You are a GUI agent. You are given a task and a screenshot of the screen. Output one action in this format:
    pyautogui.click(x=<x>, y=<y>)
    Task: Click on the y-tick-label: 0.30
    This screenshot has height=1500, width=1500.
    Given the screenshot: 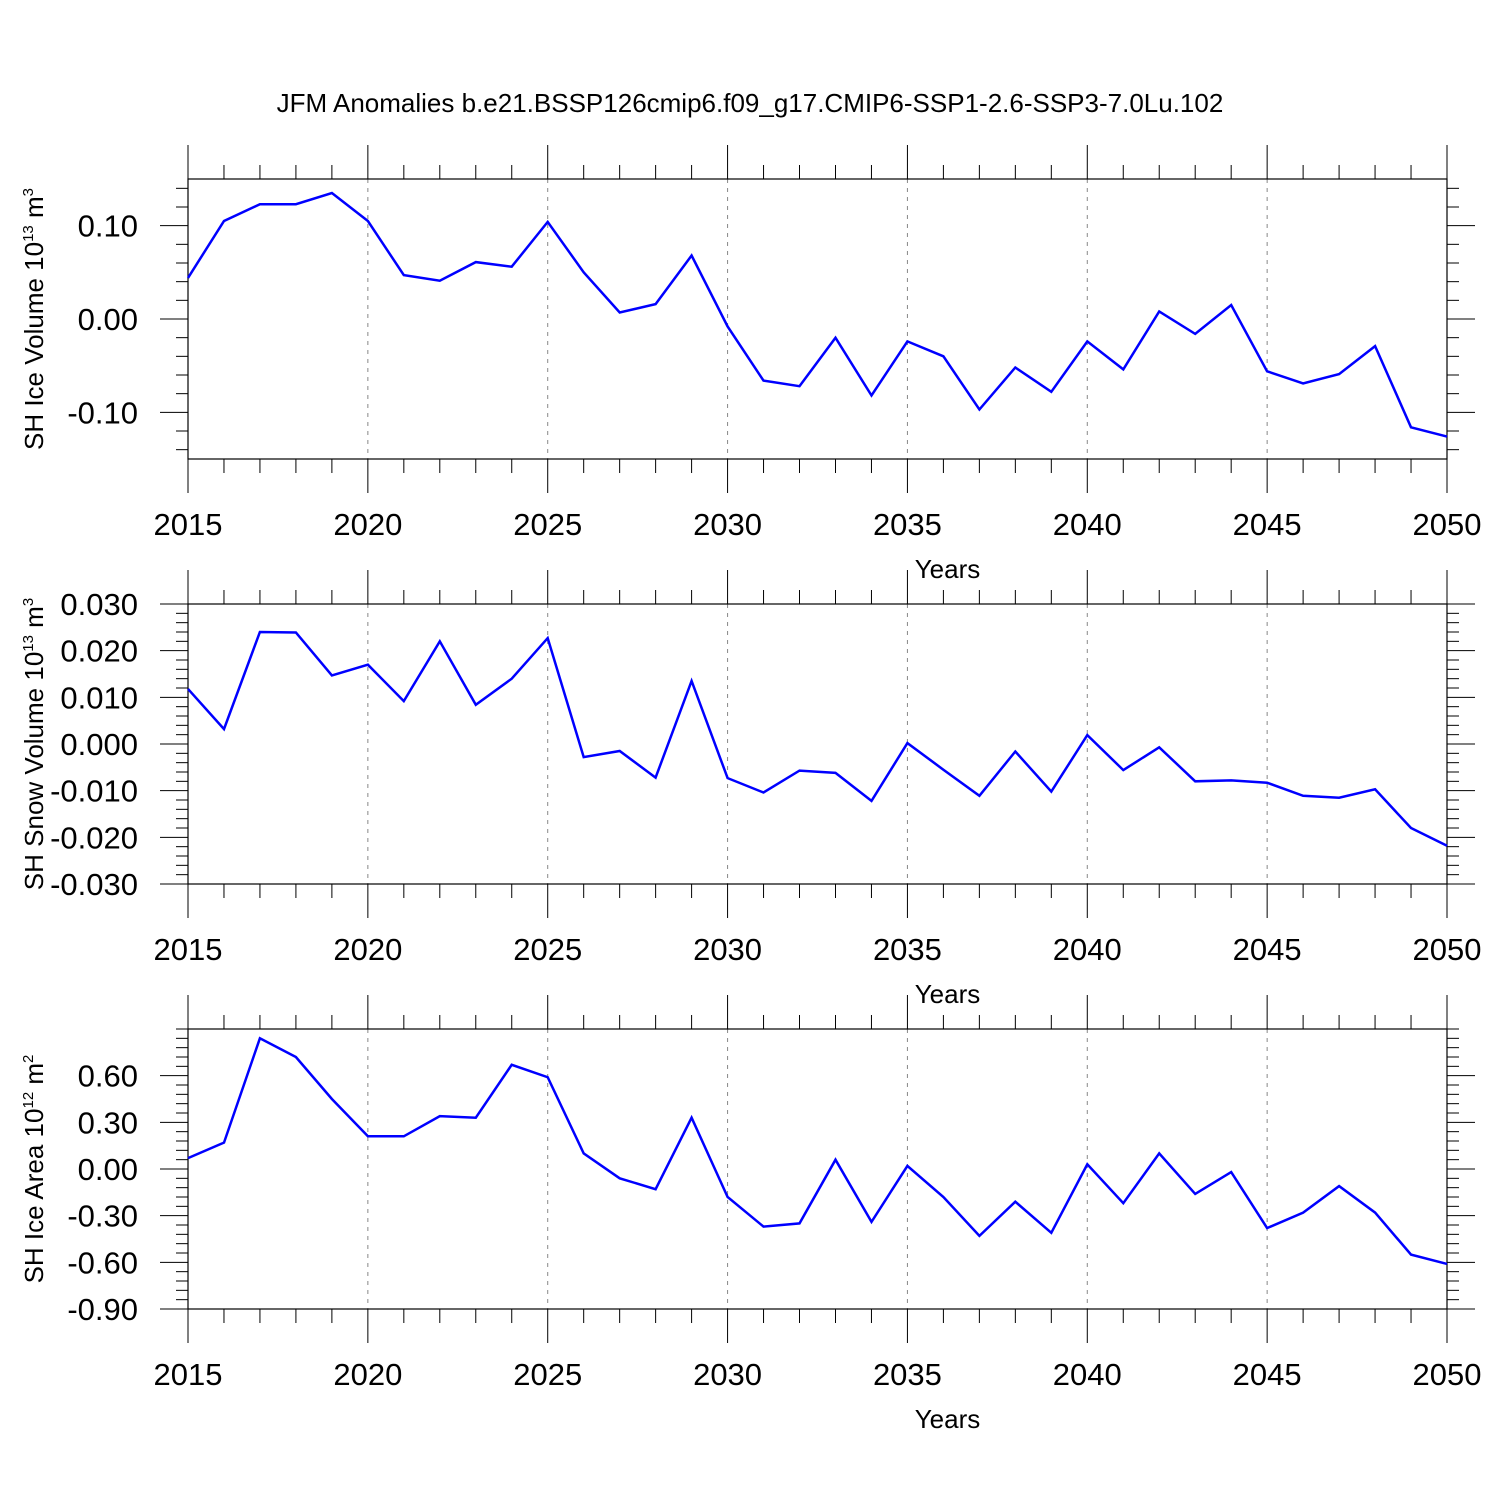 What is the action you would take?
    pyautogui.click(x=108, y=1122)
    